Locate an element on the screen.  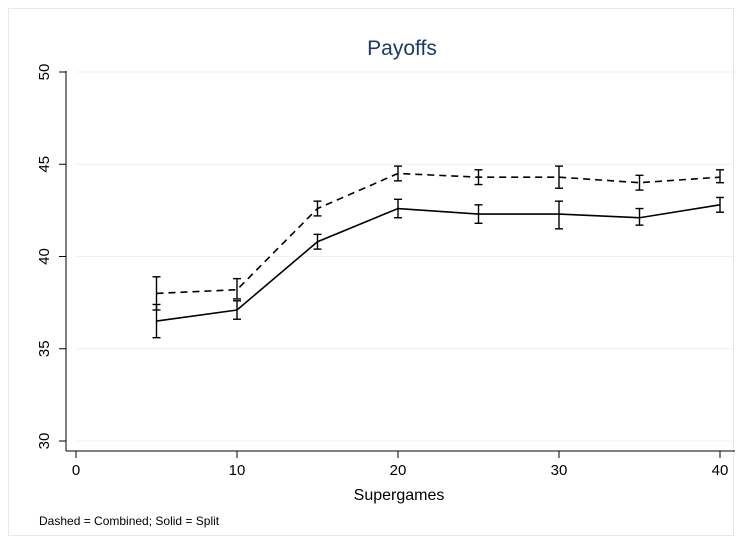
x-tick-label-10: 10 is located at coordinates (237, 470).